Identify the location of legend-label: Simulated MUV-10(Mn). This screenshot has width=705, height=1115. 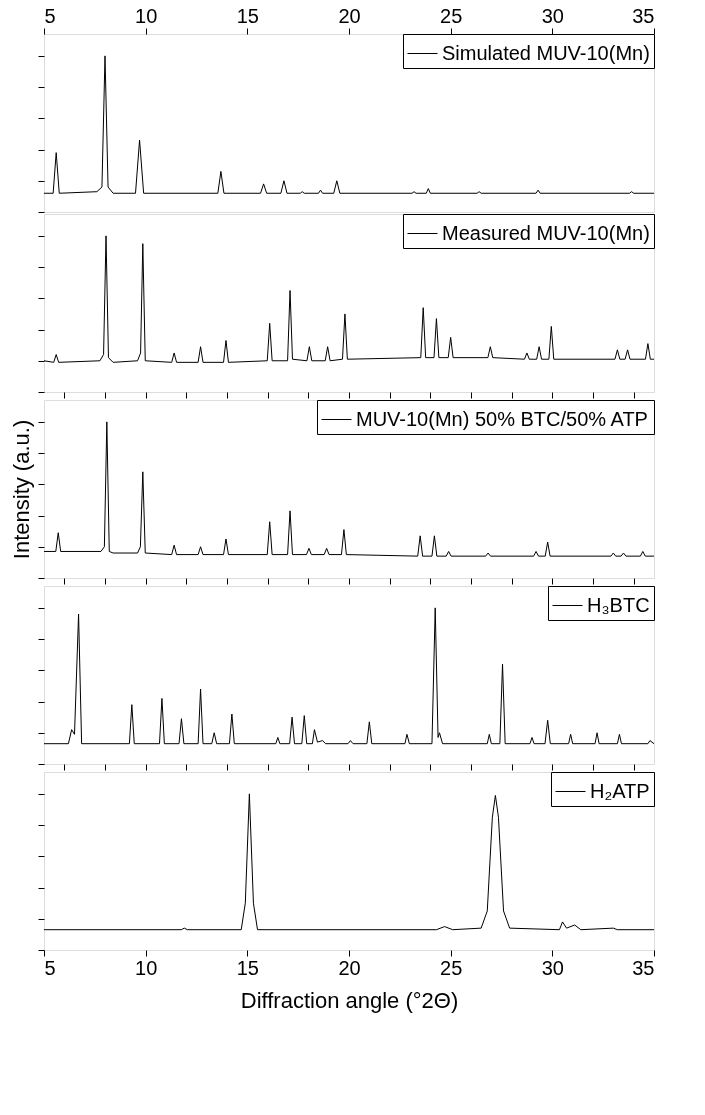
(546, 52).